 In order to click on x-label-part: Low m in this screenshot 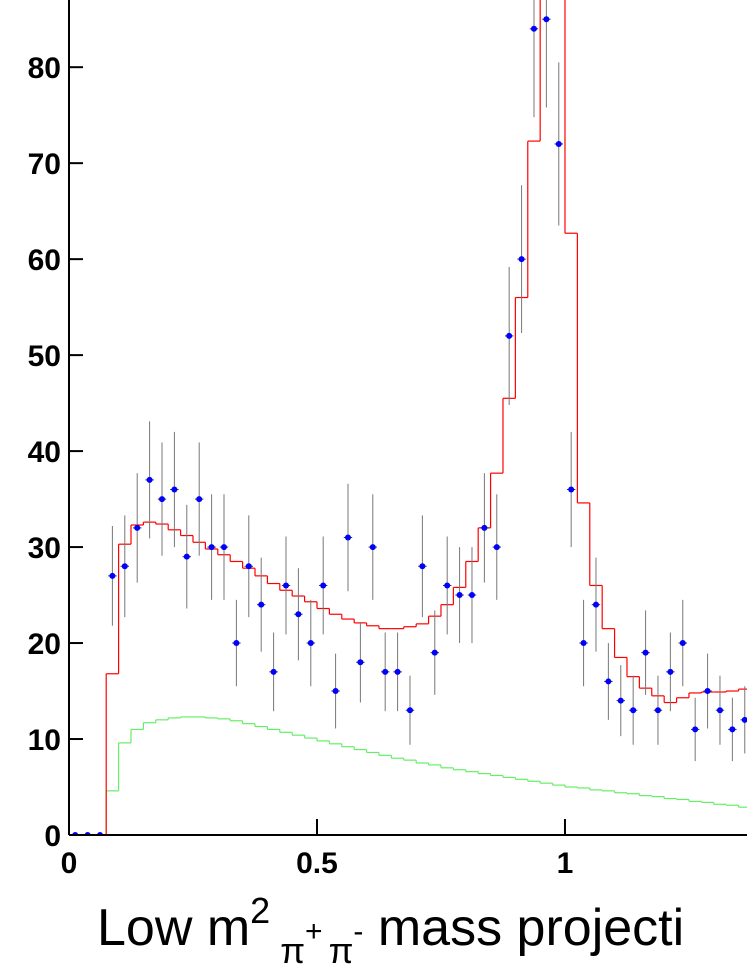, I will do `click(173, 928)`.